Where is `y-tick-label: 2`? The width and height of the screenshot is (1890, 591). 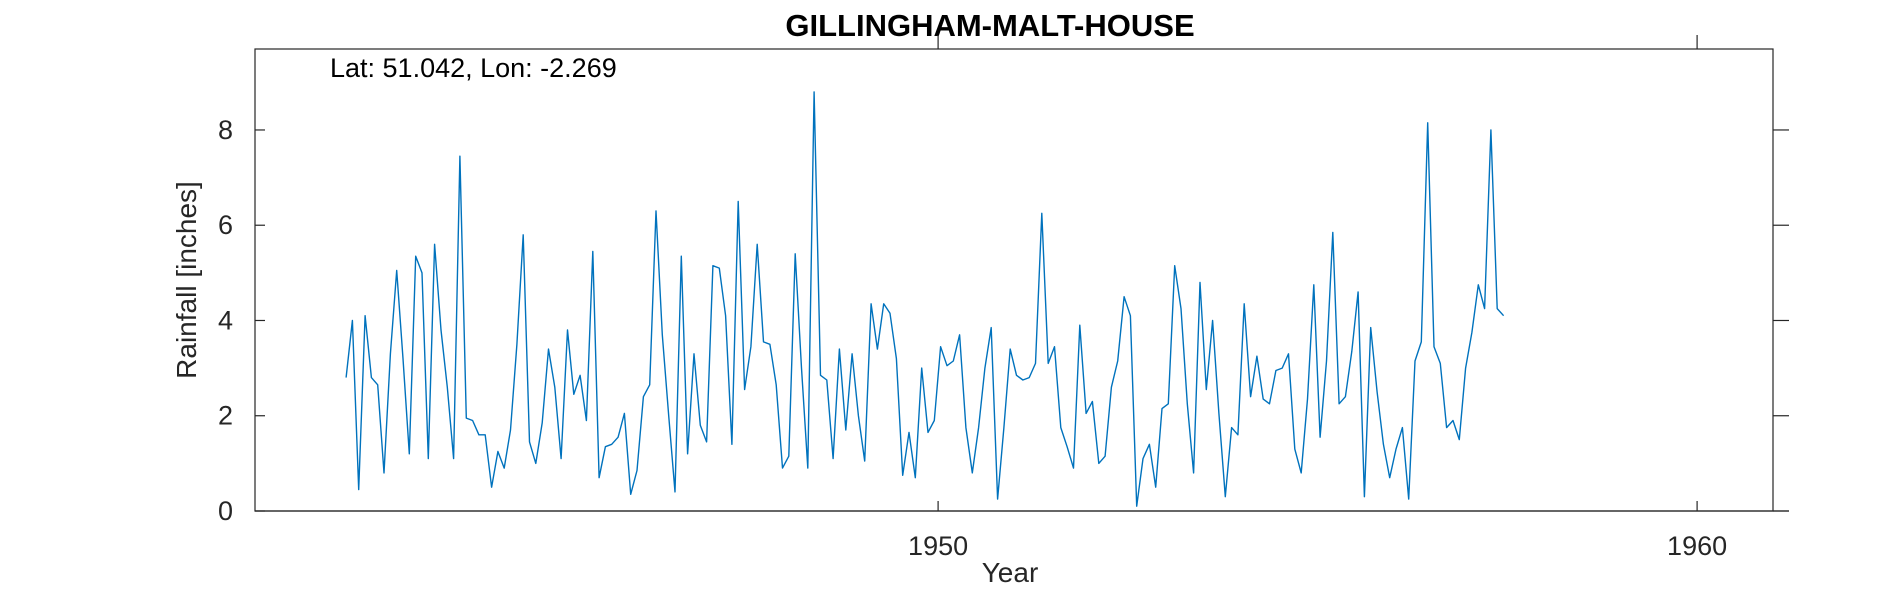 y-tick-label: 2 is located at coordinates (225, 416).